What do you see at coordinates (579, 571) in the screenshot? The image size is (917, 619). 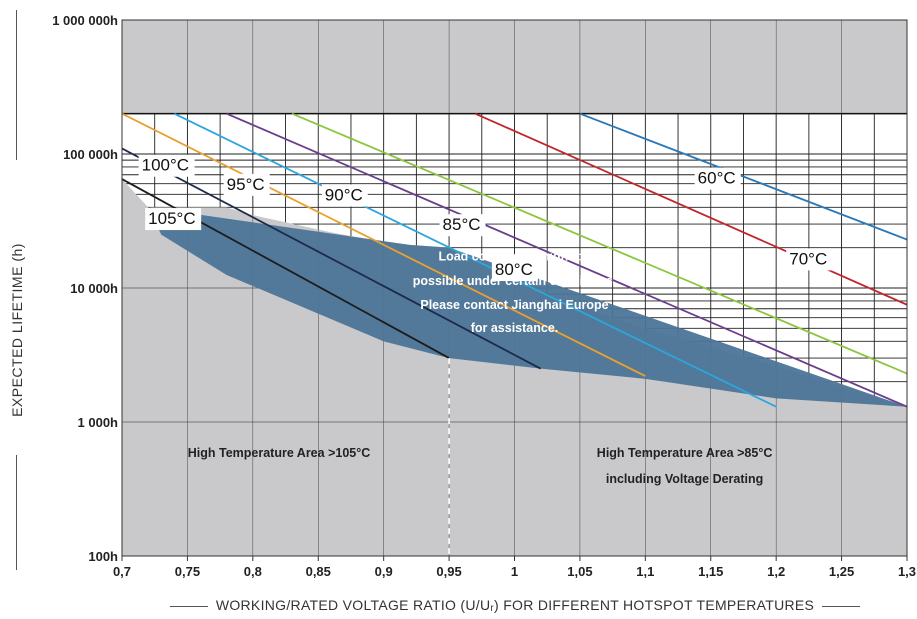 I see `x-tick-label: 1,05` at bounding box center [579, 571].